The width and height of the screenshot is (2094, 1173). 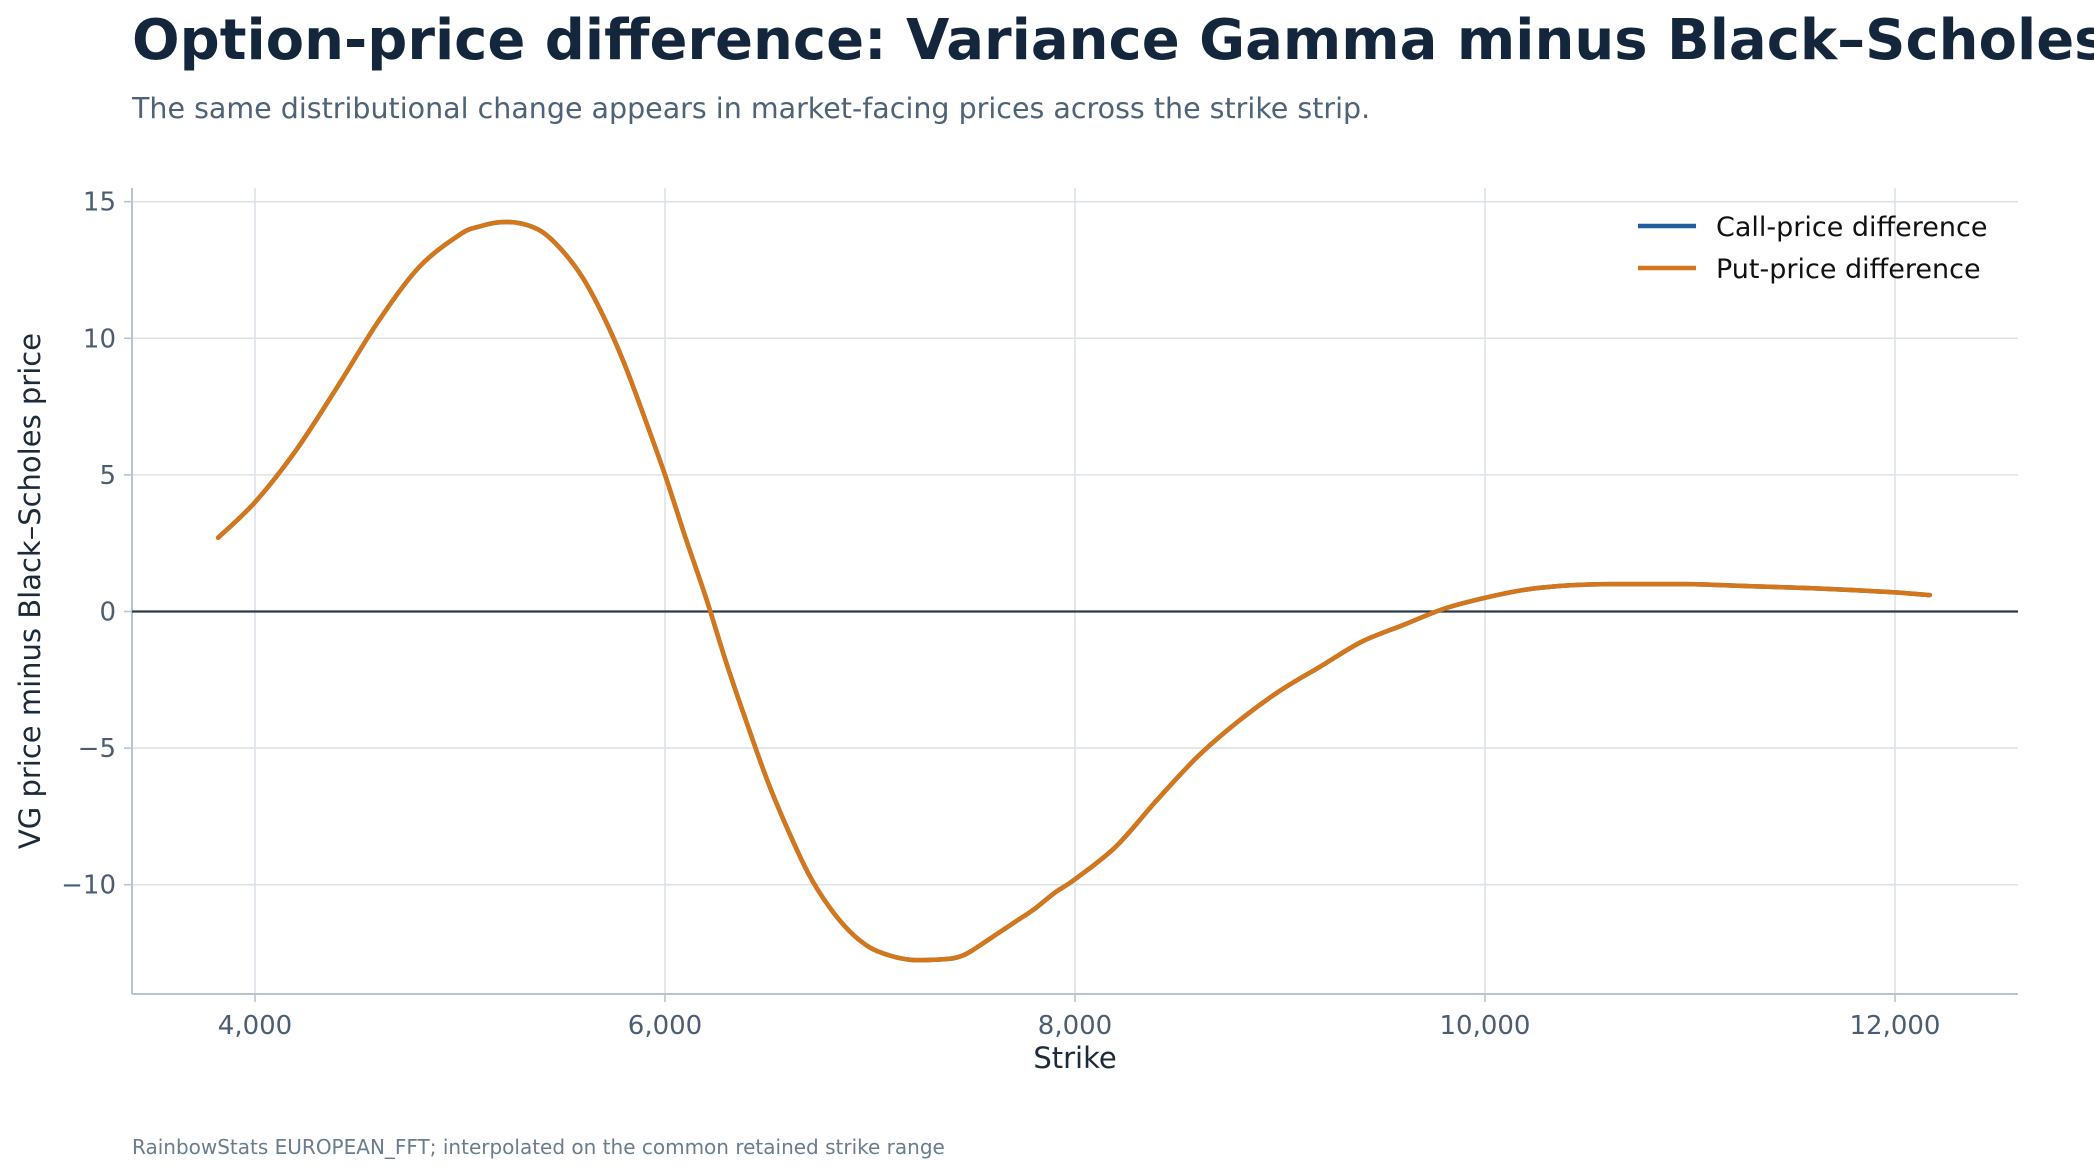 I want to click on y-tick-label: 10, so click(x=99, y=339).